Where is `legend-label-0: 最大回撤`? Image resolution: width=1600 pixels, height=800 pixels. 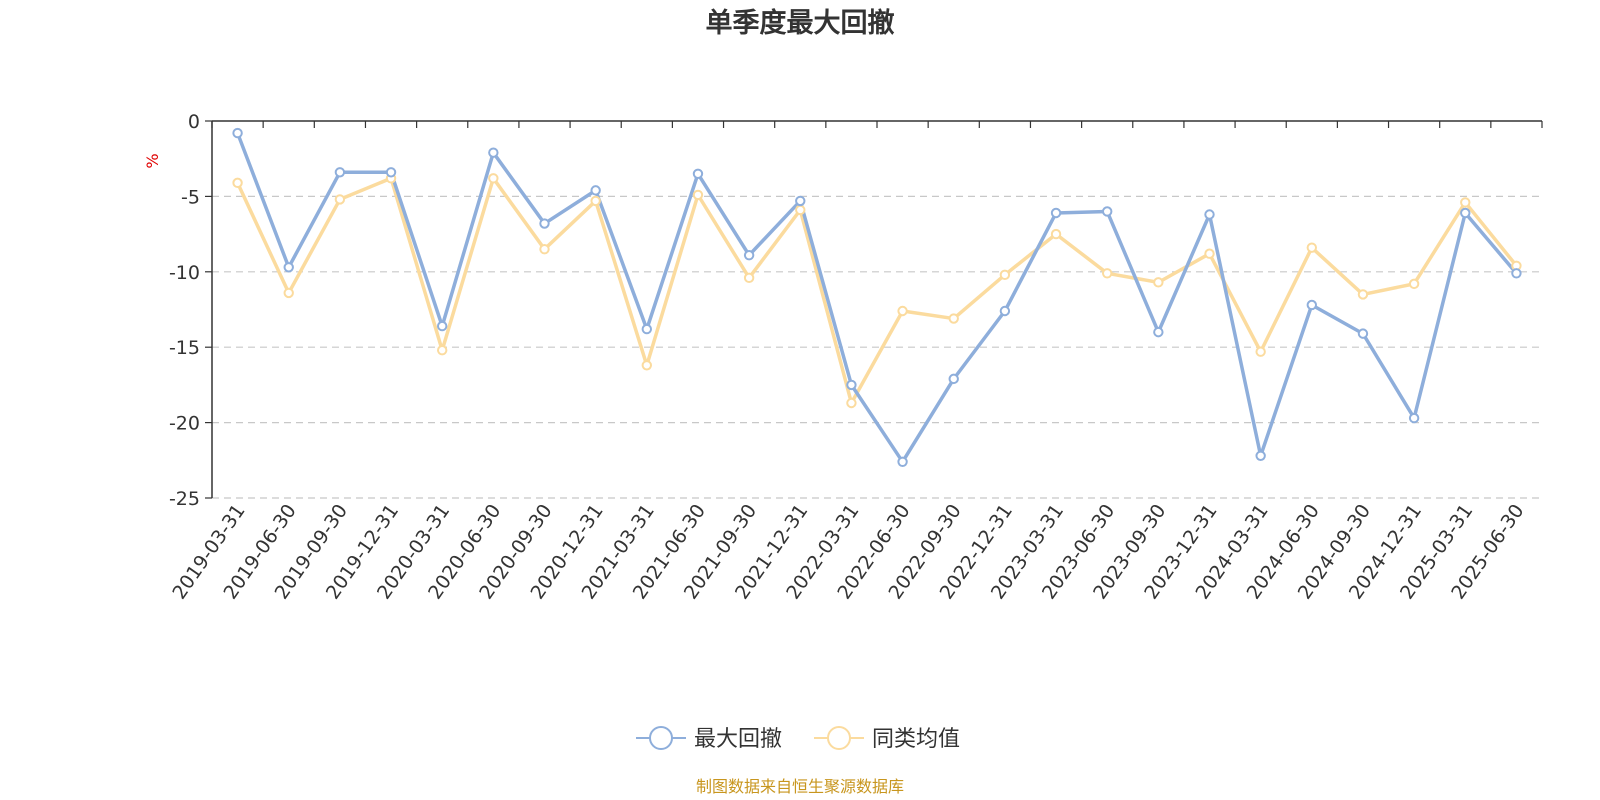 legend-label-0: 最大回撤 is located at coordinates (738, 739).